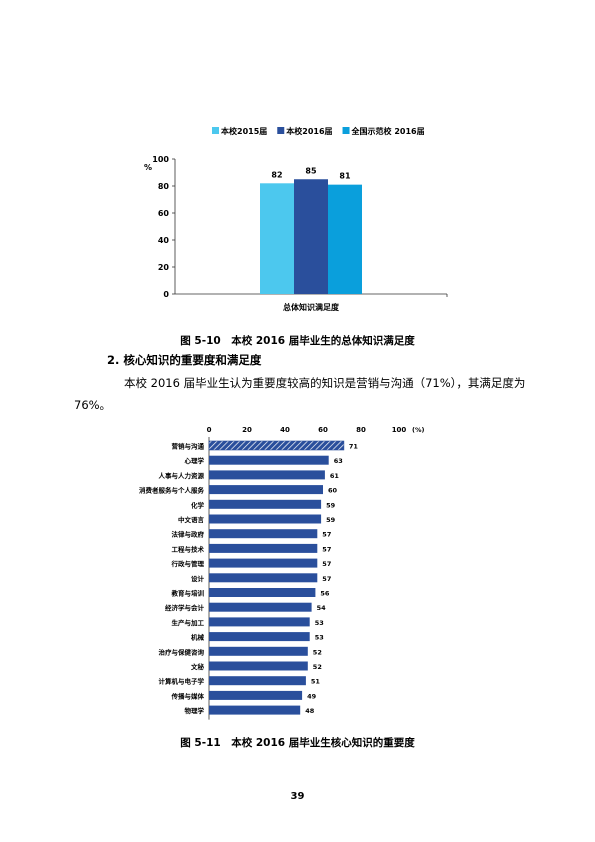  Describe the element at coordinates (164, 267) in the screenshot. I see `y-tick-label: 20` at that location.